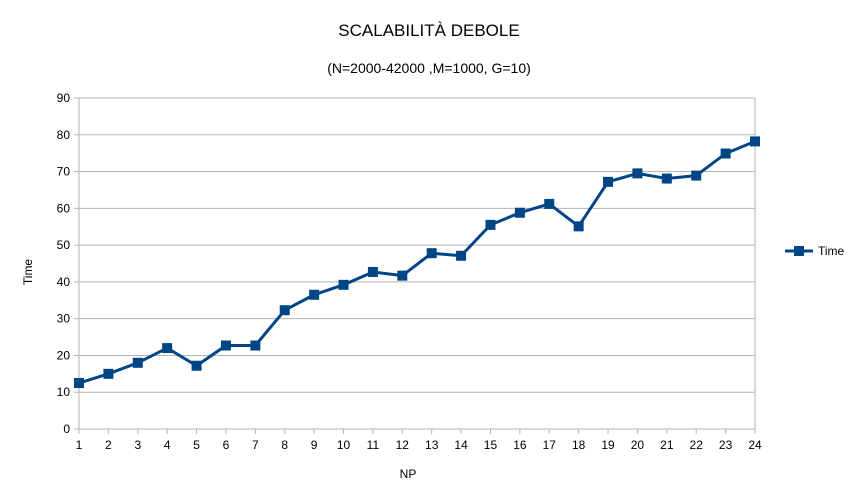  What do you see at coordinates (799, 251) in the screenshot?
I see `legend-marker` at bounding box center [799, 251].